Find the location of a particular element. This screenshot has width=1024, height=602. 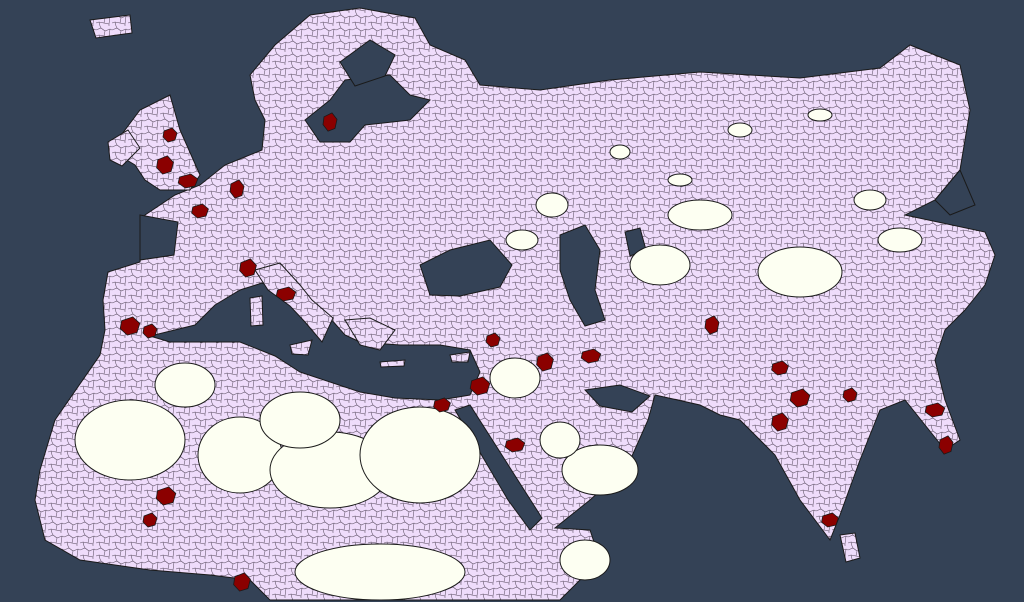

caspian-sea is located at coordinates (582, 275).